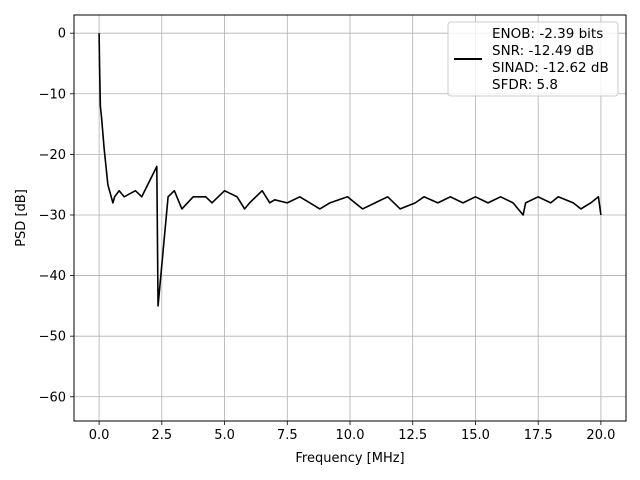 Image resolution: width=640 pixels, height=480 pixels. What do you see at coordinates (52, 215) in the screenshot?
I see `y-tick-label: −30` at bounding box center [52, 215].